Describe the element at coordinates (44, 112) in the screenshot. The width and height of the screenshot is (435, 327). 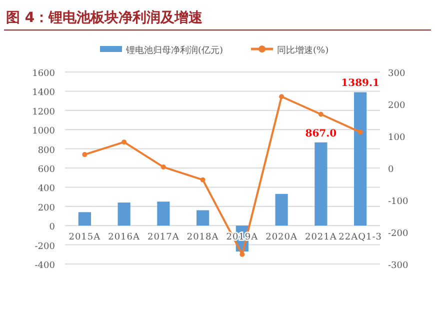
I see `y-tick-label: 1200` at that location.